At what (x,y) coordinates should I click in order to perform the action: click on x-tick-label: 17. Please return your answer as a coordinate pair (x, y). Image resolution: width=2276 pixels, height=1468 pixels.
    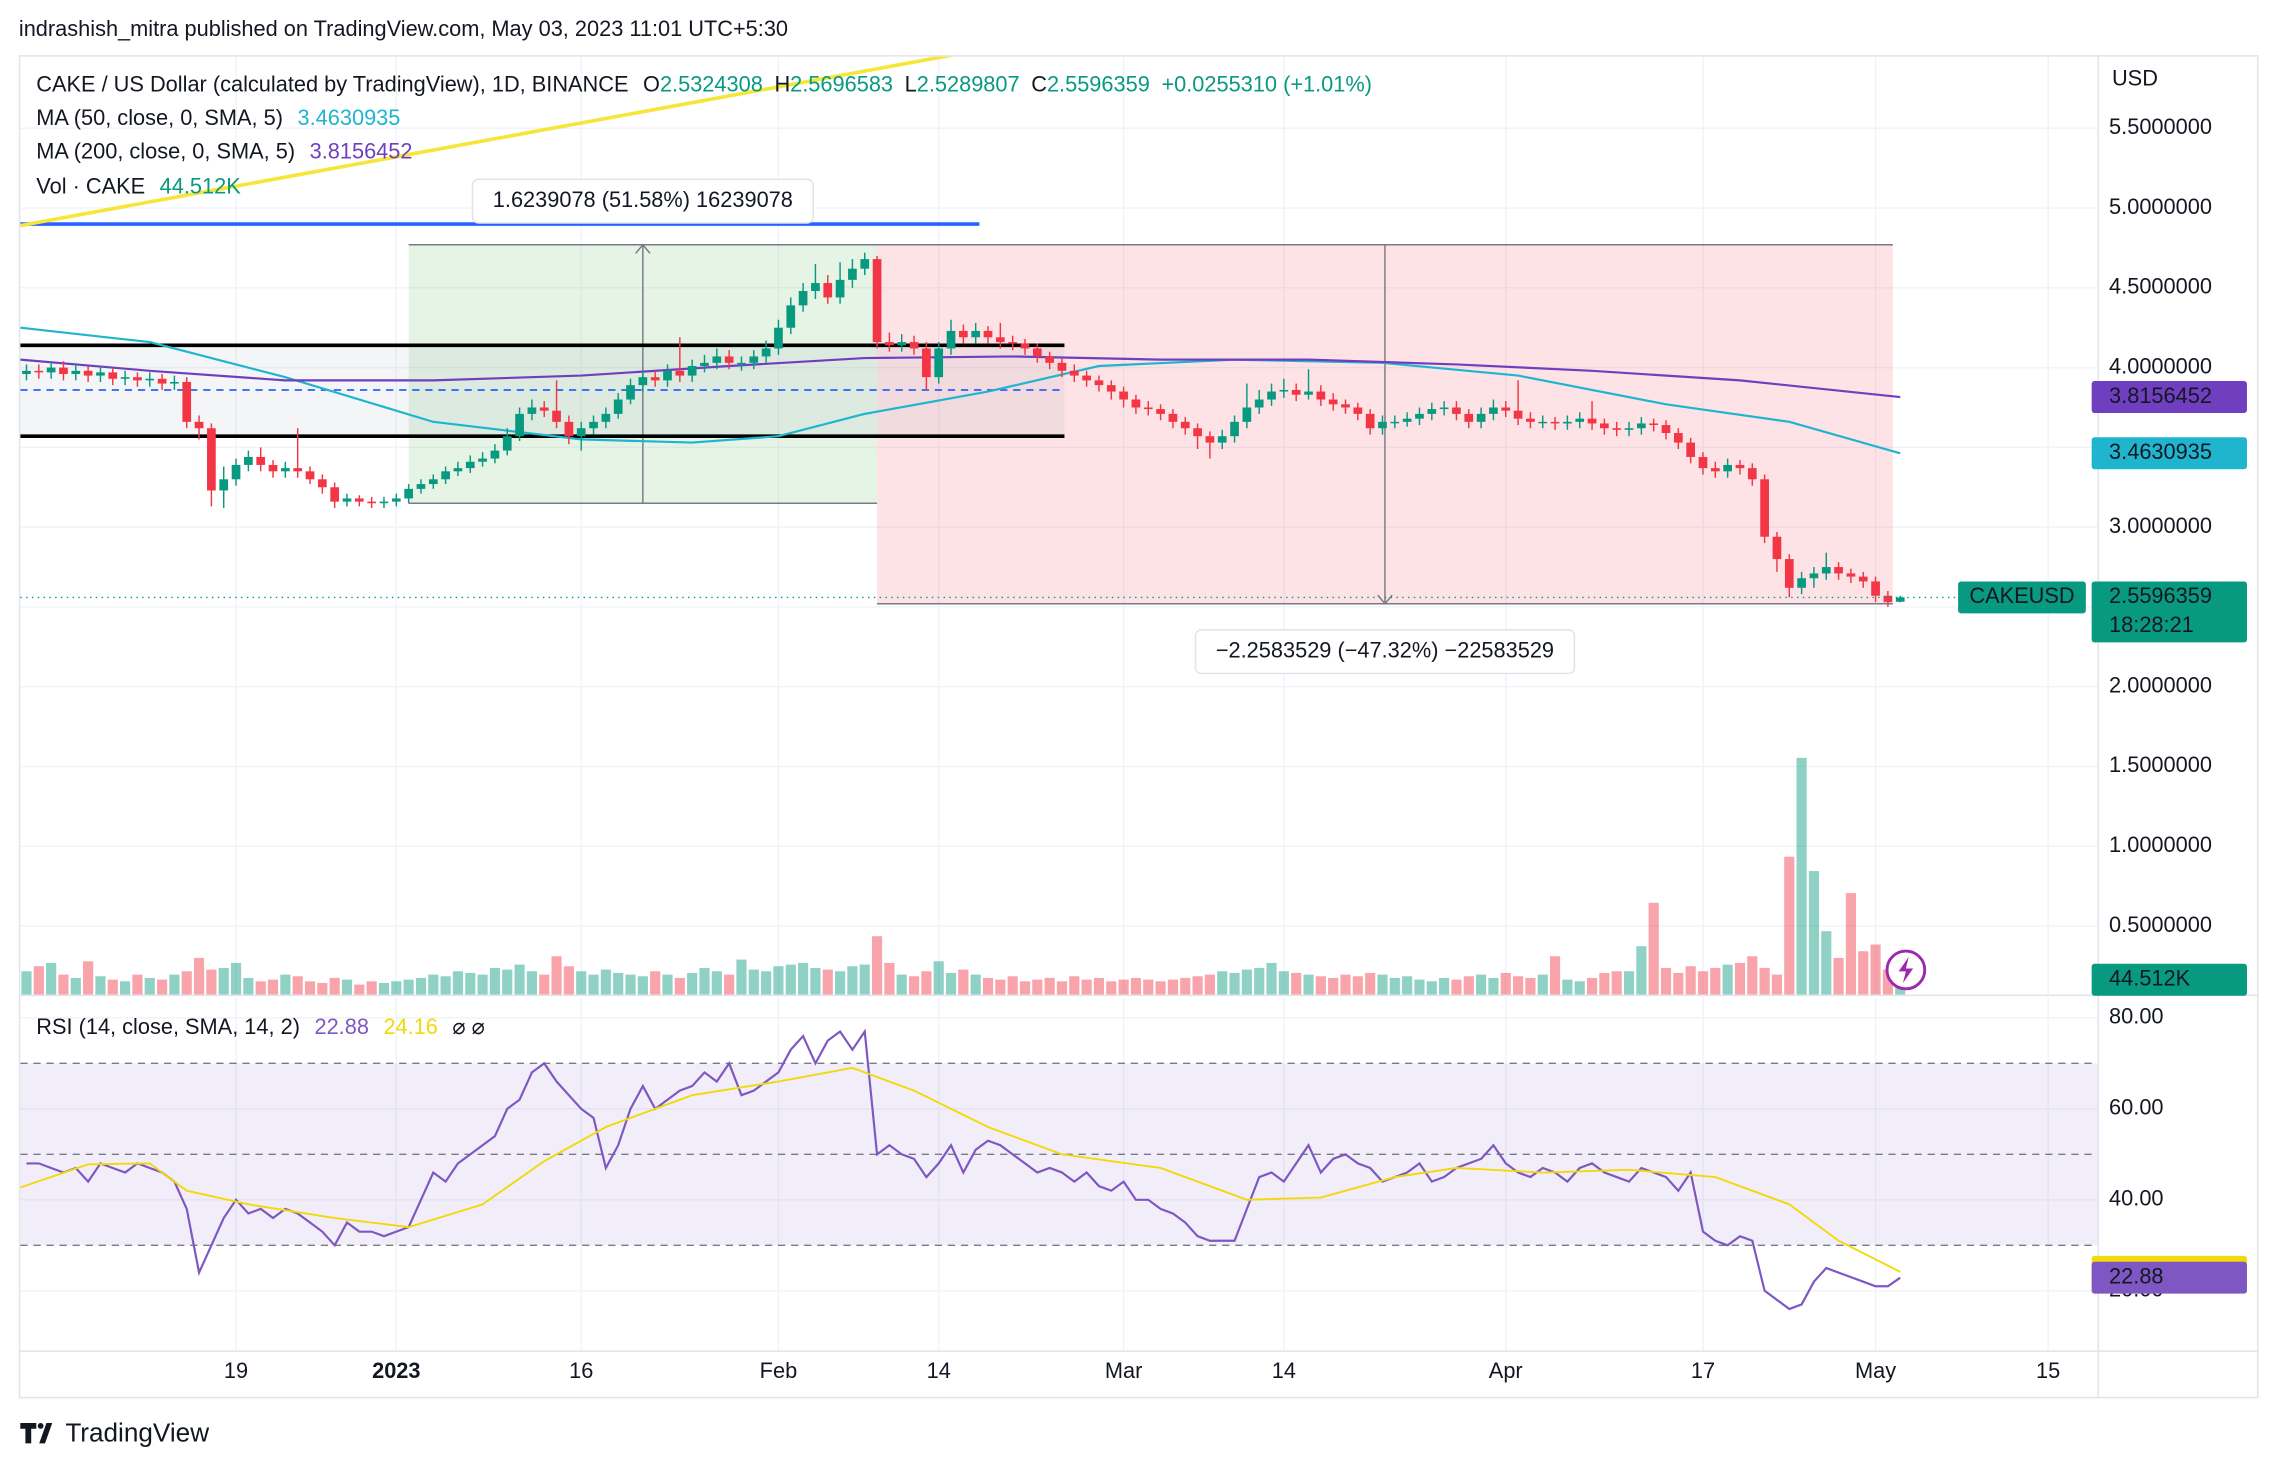
    Looking at the image, I should click on (1703, 1370).